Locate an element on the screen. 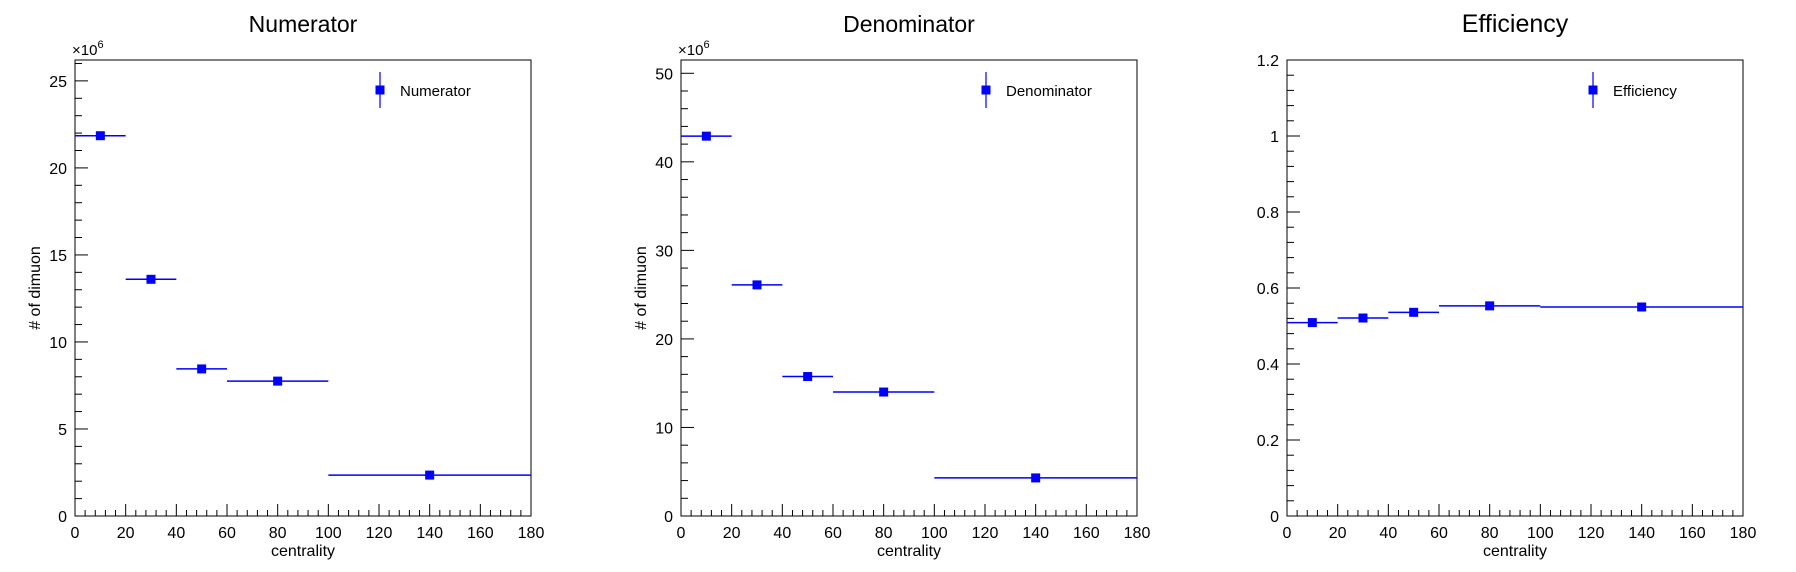  y-tick-label: 30 is located at coordinates (664, 251).